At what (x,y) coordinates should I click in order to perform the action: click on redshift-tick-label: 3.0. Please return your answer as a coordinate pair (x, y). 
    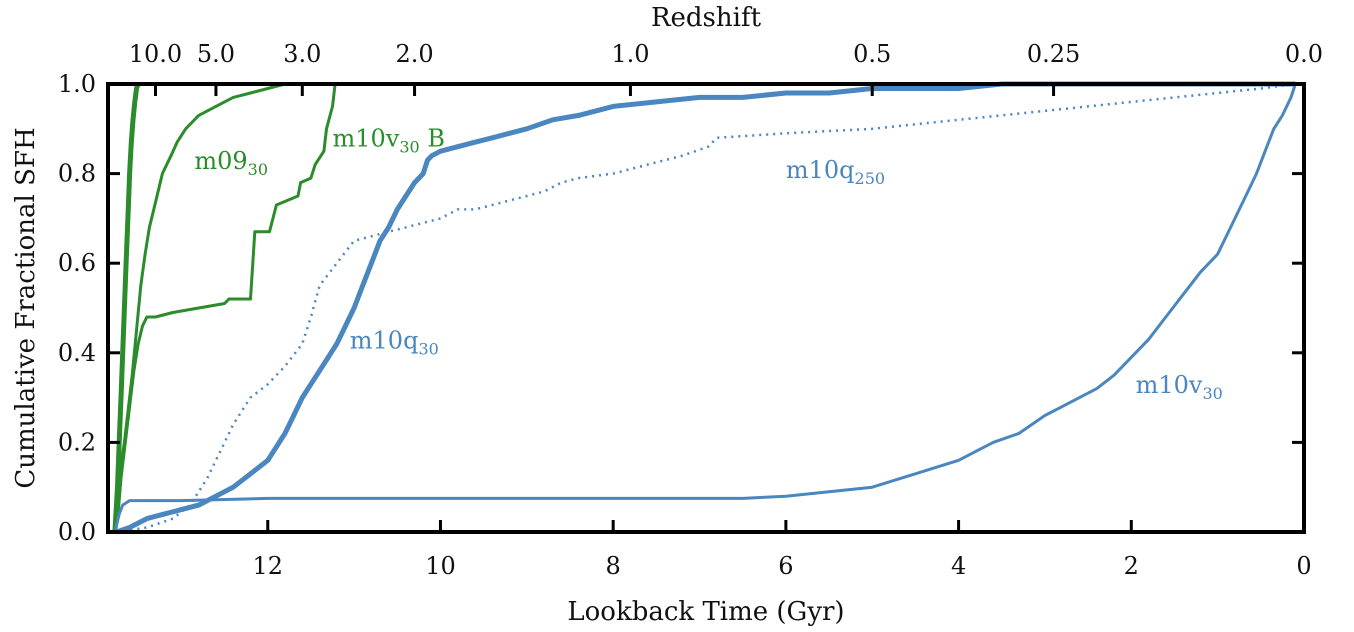
    Looking at the image, I should click on (302, 54).